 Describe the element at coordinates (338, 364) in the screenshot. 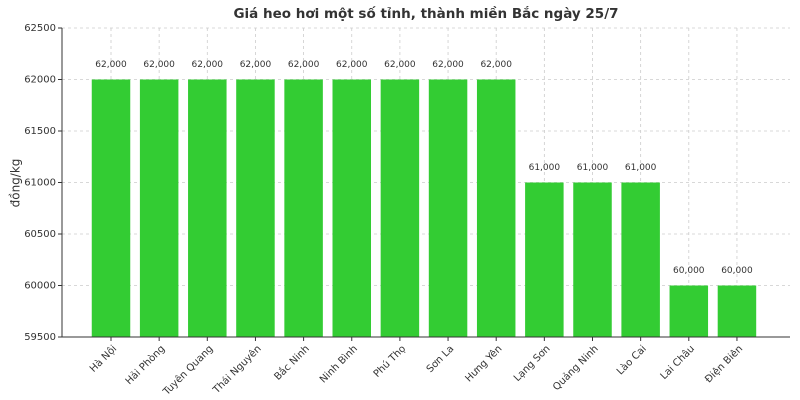

I see `x-tick-label: Ninh Bình` at that location.